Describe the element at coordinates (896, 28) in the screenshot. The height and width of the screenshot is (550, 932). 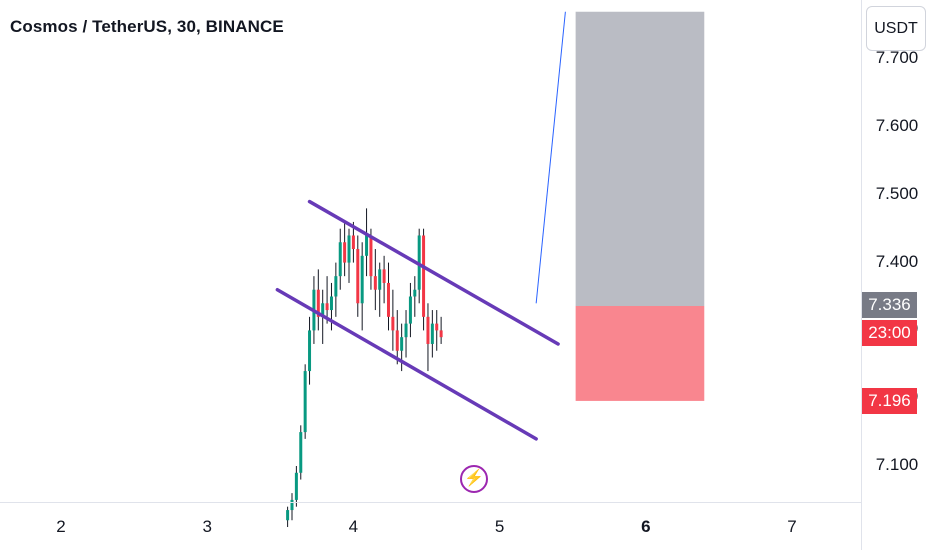
I see `currency-button: USDT` at that location.